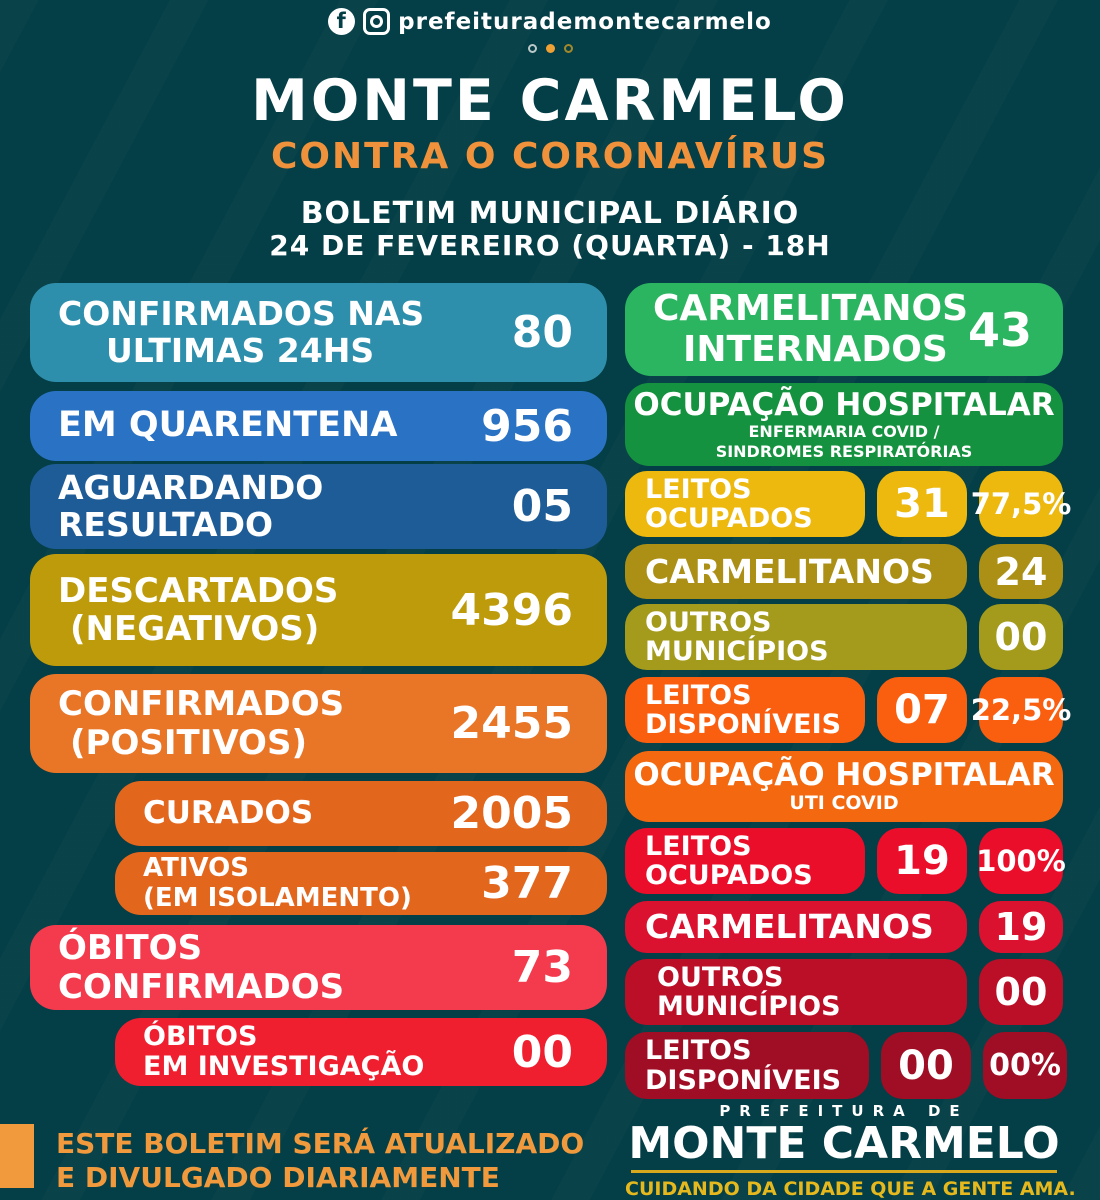  I want to click on stat-descartados-negativos: DESCARTADOS (NEGATIVOS) 4396, so click(318, 610).